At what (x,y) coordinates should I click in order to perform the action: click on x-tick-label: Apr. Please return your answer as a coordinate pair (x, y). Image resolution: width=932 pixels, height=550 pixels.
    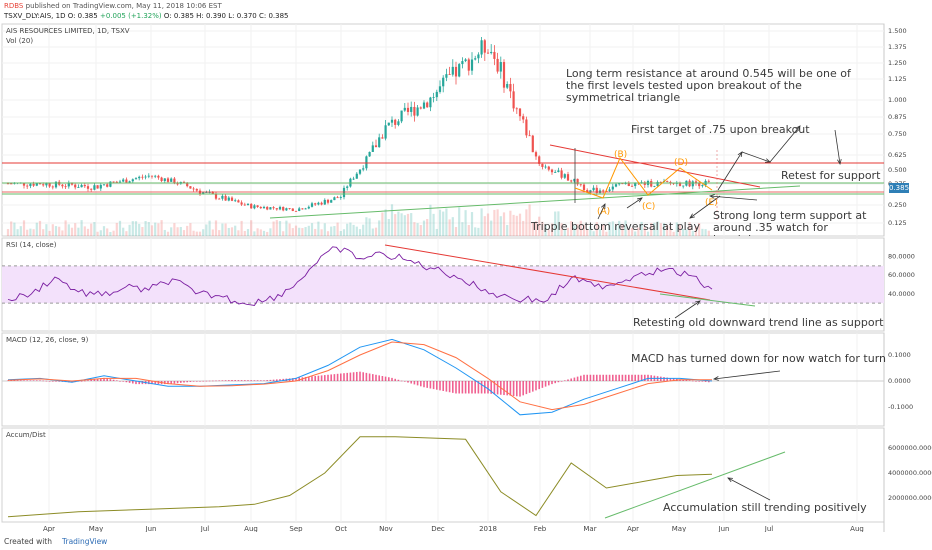
    Looking at the image, I should click on (49, 529).